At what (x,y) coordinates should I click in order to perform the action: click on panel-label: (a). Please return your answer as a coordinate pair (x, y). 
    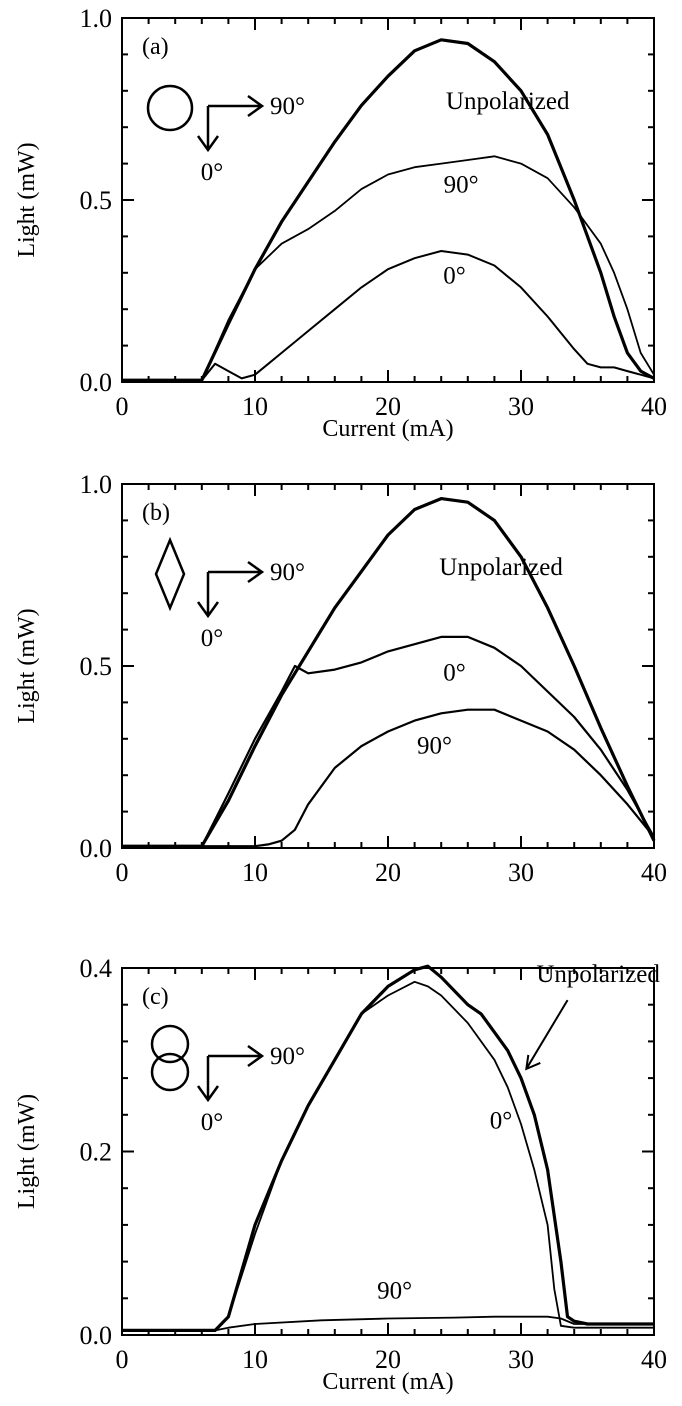
    Looking at the image, I should click on (155, 47).